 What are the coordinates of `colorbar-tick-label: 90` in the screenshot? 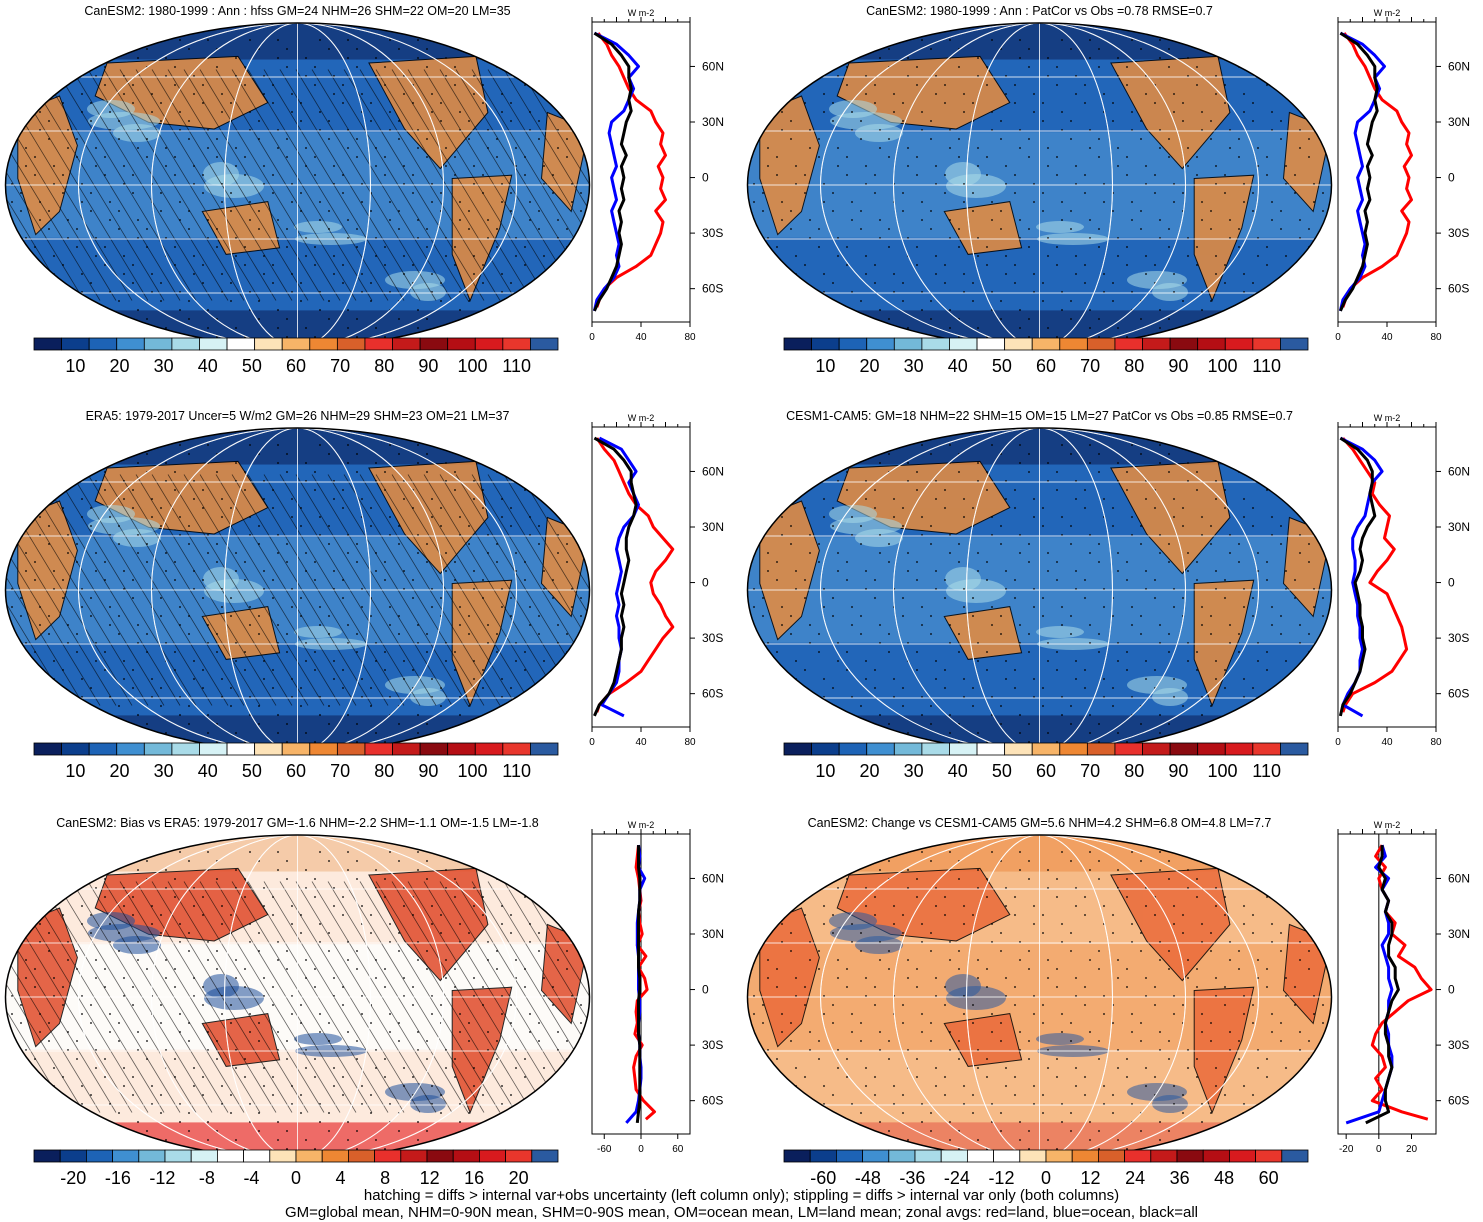 It's located at (428, 771).